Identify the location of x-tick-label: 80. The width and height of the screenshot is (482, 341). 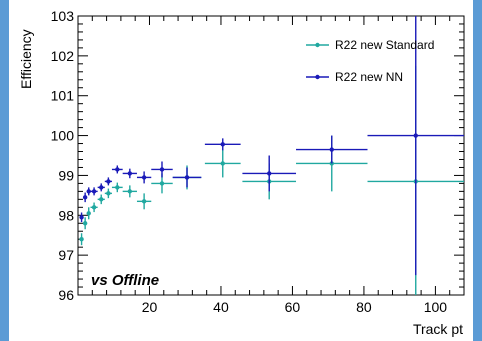
(364, 307).